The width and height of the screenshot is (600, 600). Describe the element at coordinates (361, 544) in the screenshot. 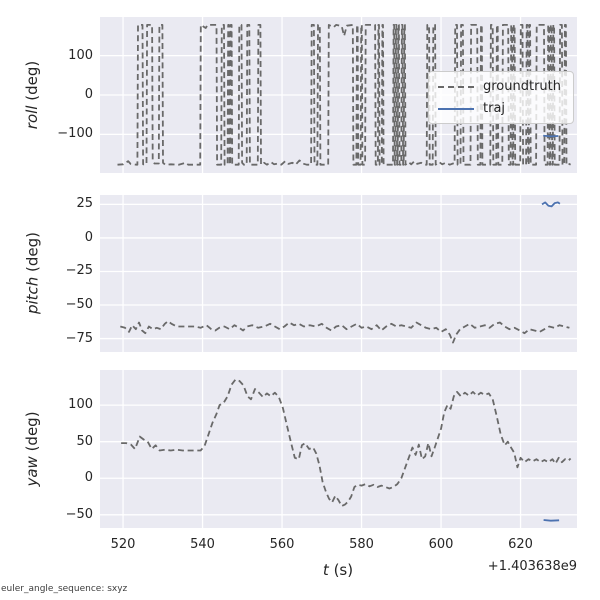

I see `x-tick-label: 580` at that location.